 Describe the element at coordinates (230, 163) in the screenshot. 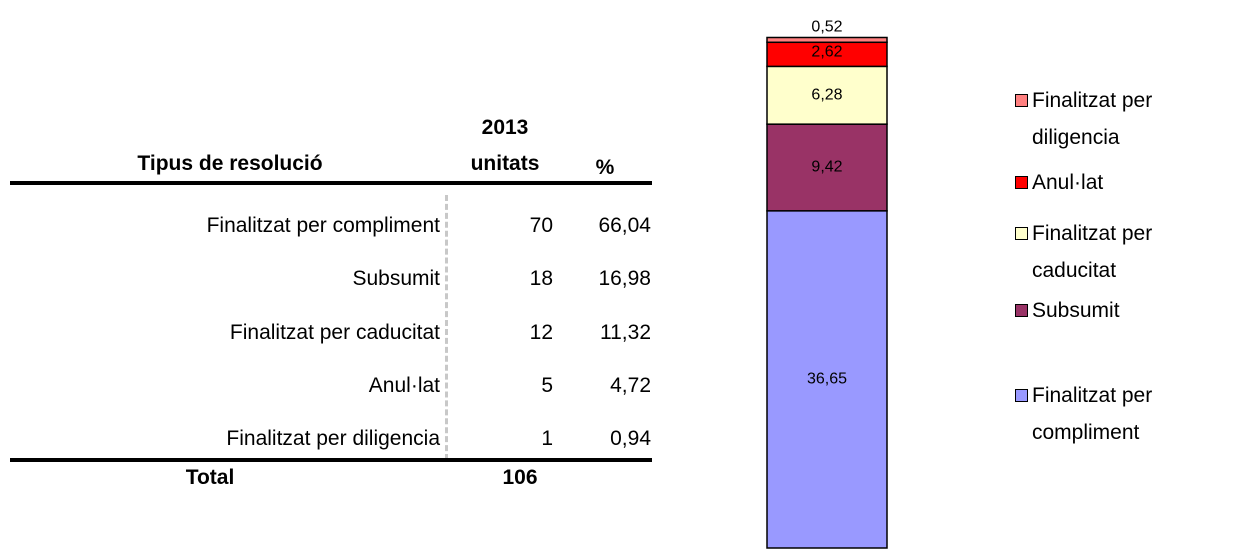

I see `header: Tipus de resolució` at that location.